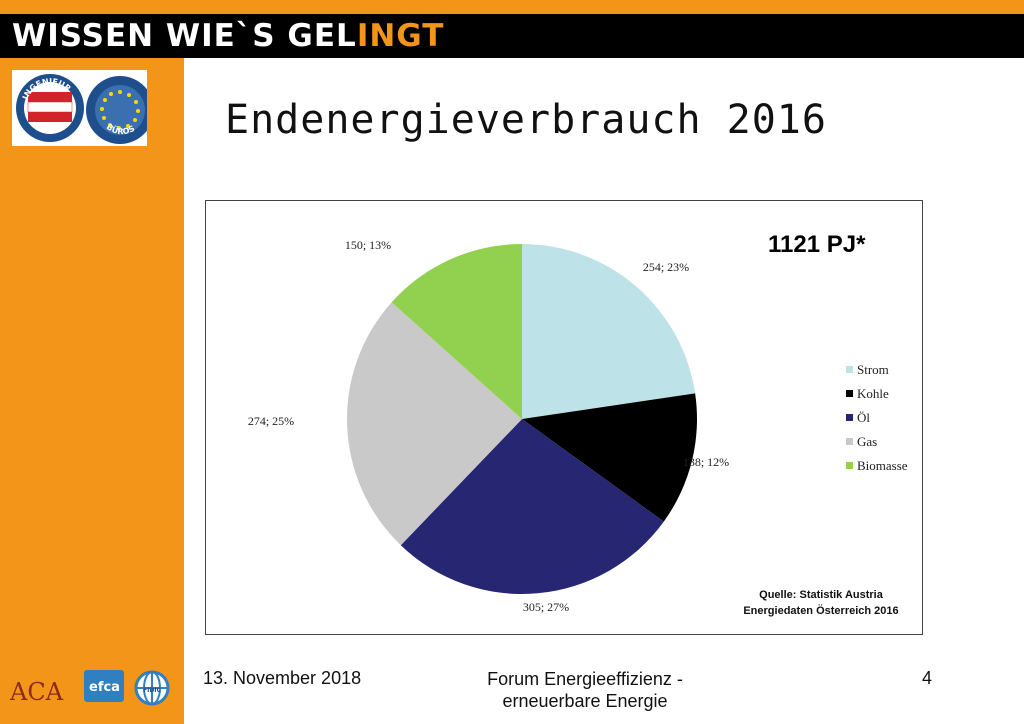 The width and height of the screenshot is (1024, 724). I want to click on data-label-gas: 274; 25%, so click(271, 421).